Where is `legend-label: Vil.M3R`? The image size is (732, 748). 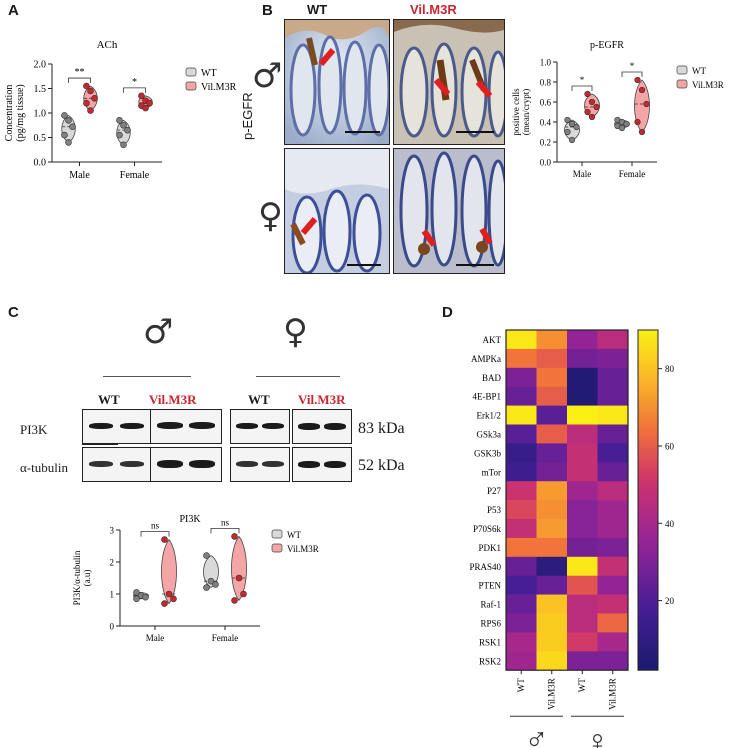 legend-label: Vil.M3R is located at coordinates (303, 549).